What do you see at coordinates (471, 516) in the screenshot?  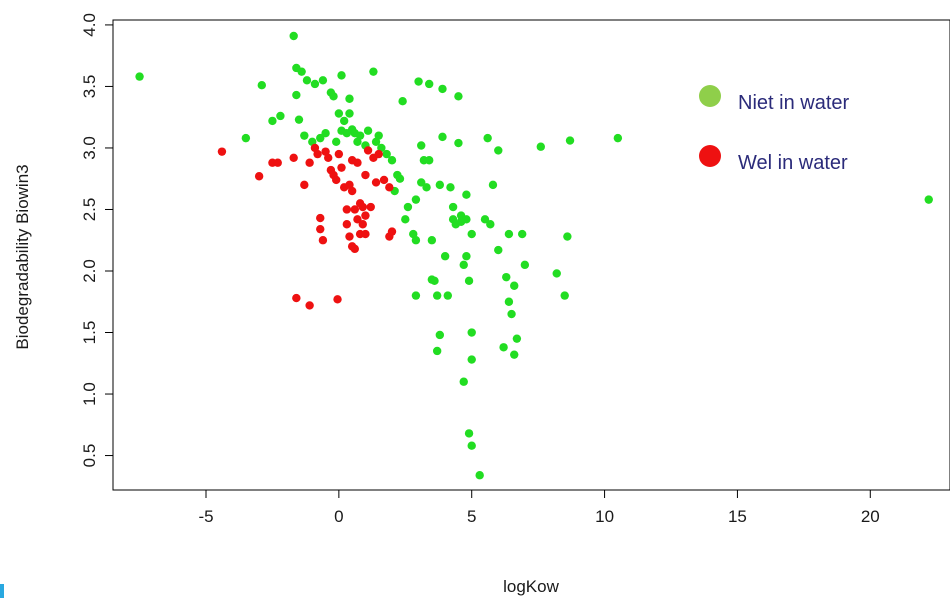 I see `x-tick-label: 5` at bounding box center [471, 516].